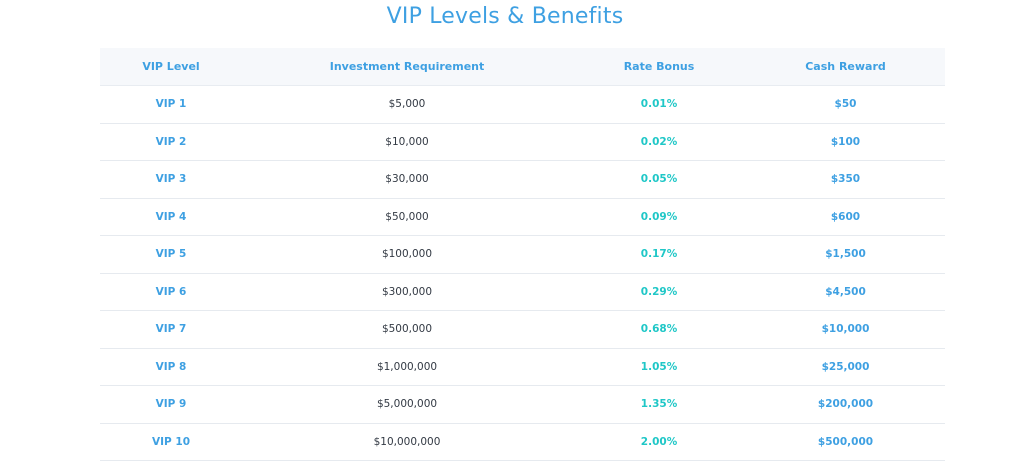  I want to click on rate-bonus-cell: 0.01%, so click(659, 104).